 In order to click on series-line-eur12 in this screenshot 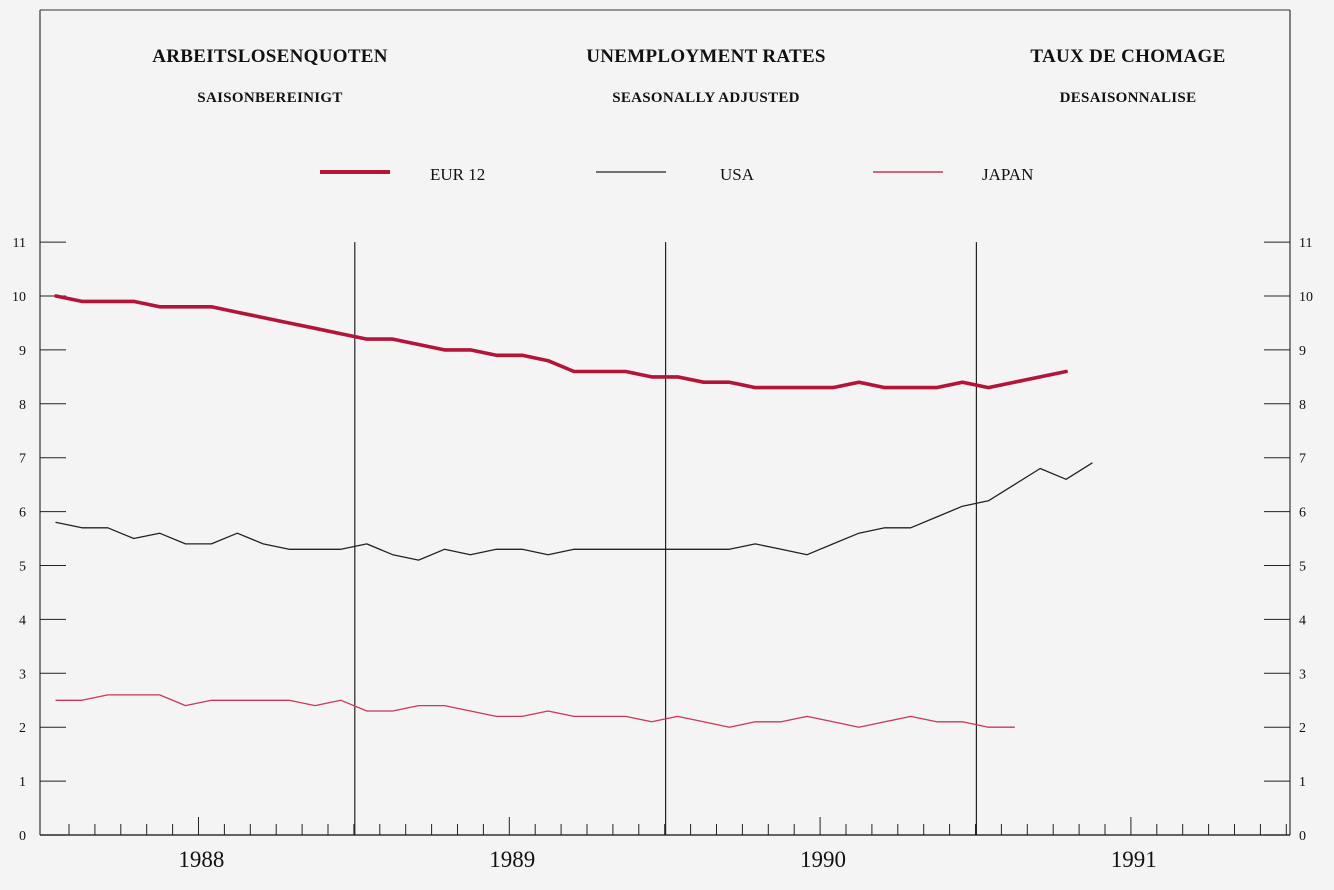, I will do `click(561, 342)`.